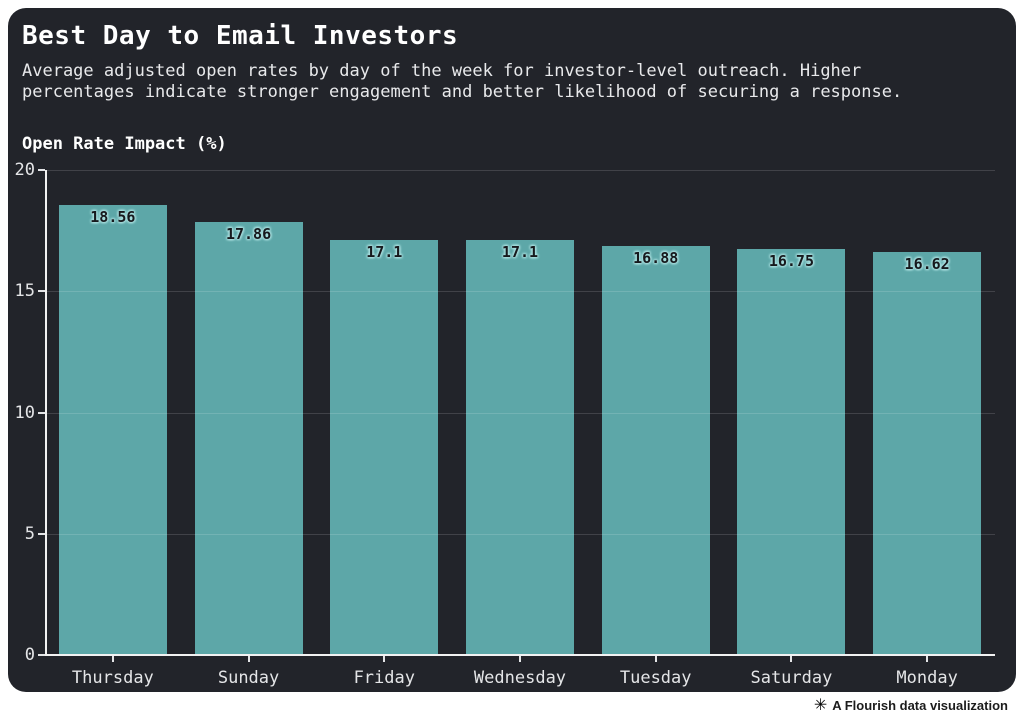 The height and width of the screenshot is (727, 1024). I want to click on x-tick-mark-sunday, so click(248, 659).